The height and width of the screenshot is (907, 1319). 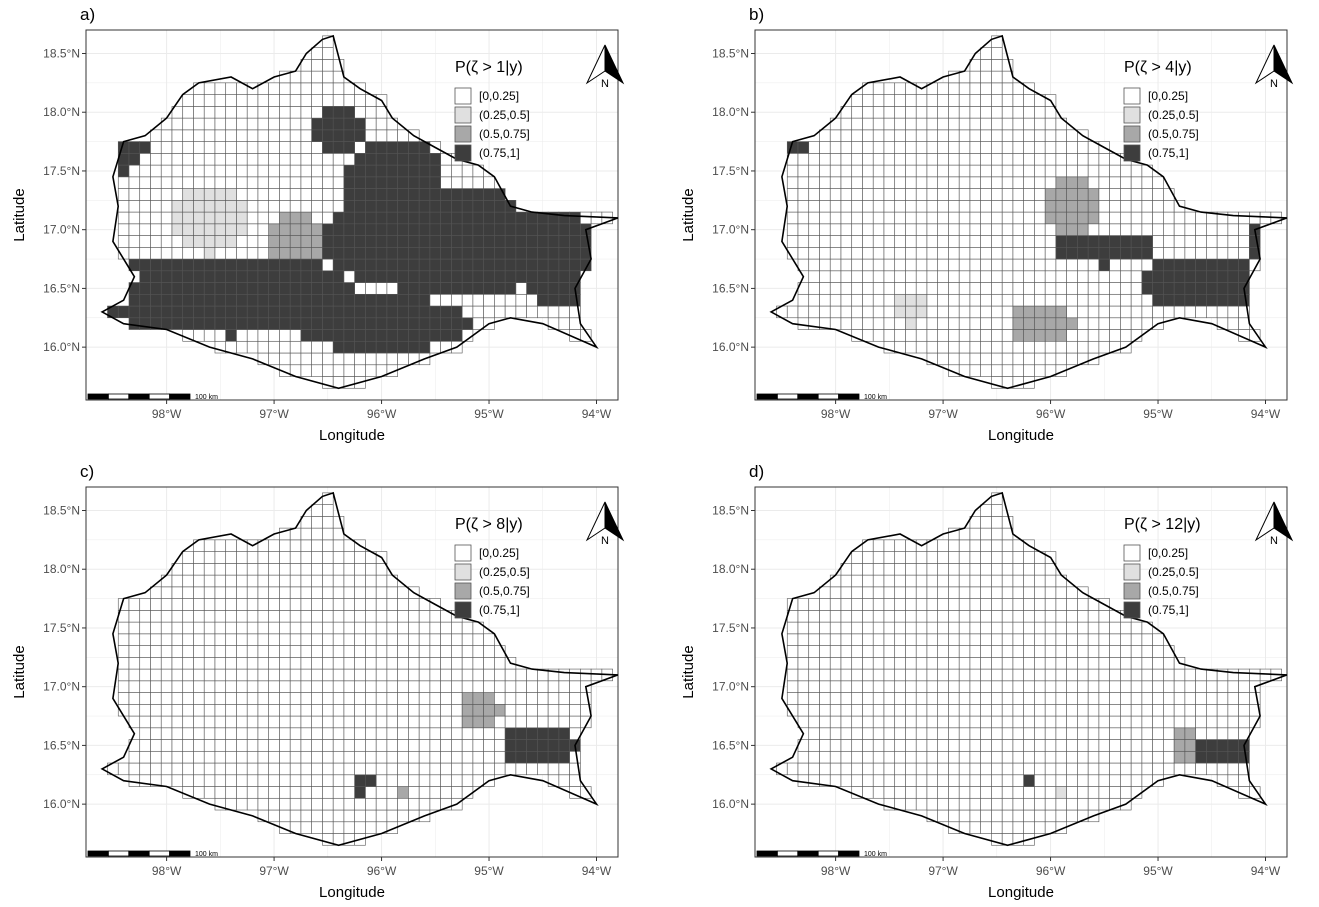 What do you see at coordinates (730, 510) in the screenshot?
I see `y-tick-label: 18.5°N` at bounding box center [730, 510].